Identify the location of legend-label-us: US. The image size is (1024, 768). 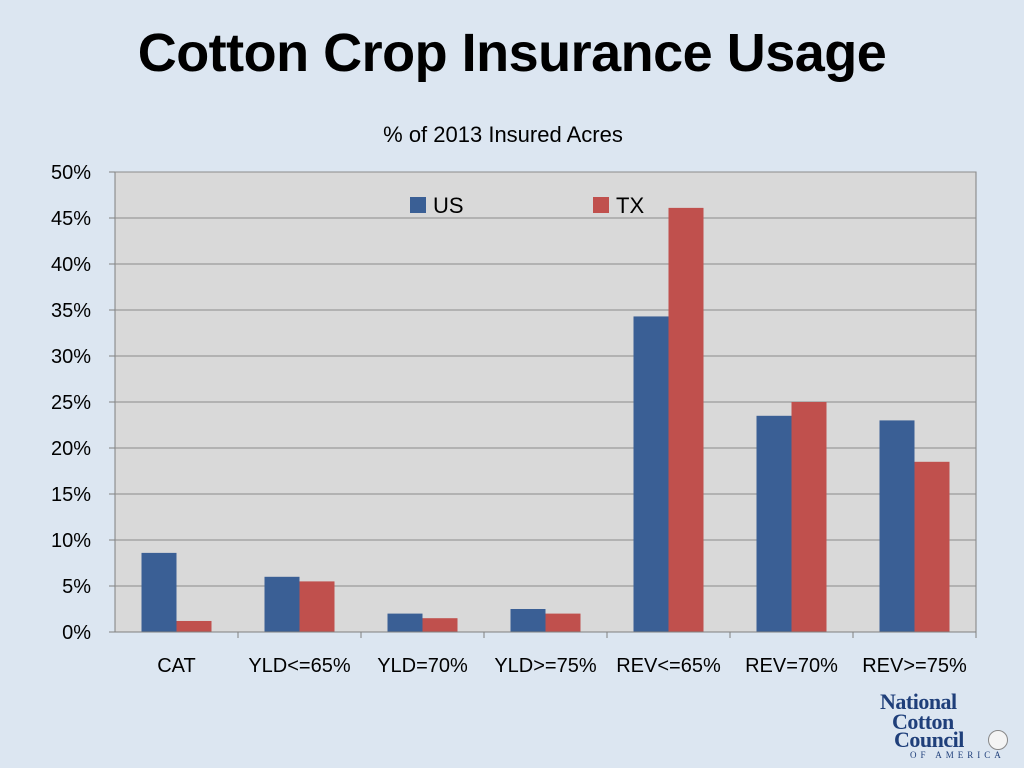
(448, 205).